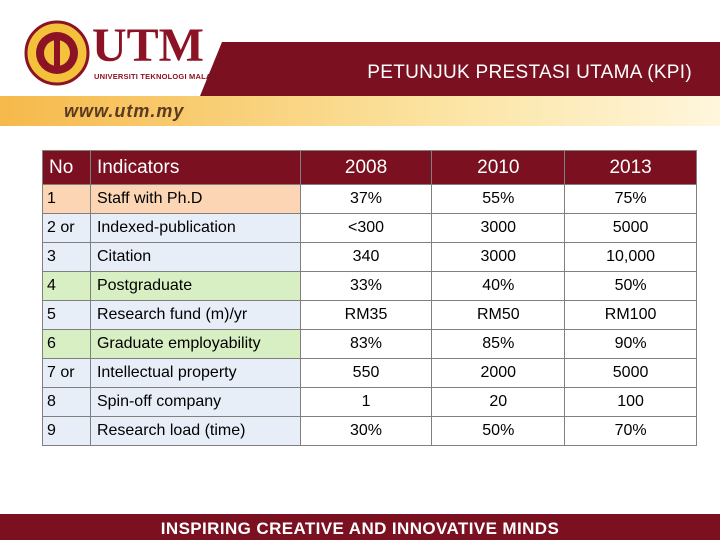 The height and width of the screenshot is (540, 720). Describe the element at coordinates (366, 373) in the screenshot. I see `target-value: 550` at that location.